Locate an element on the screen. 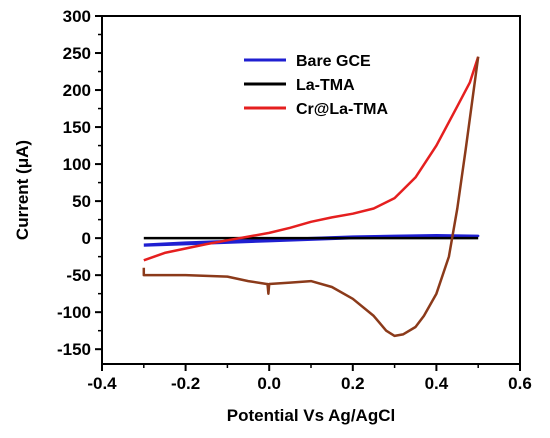  y-tick-label: 100 is located at coordinates (77, 164).